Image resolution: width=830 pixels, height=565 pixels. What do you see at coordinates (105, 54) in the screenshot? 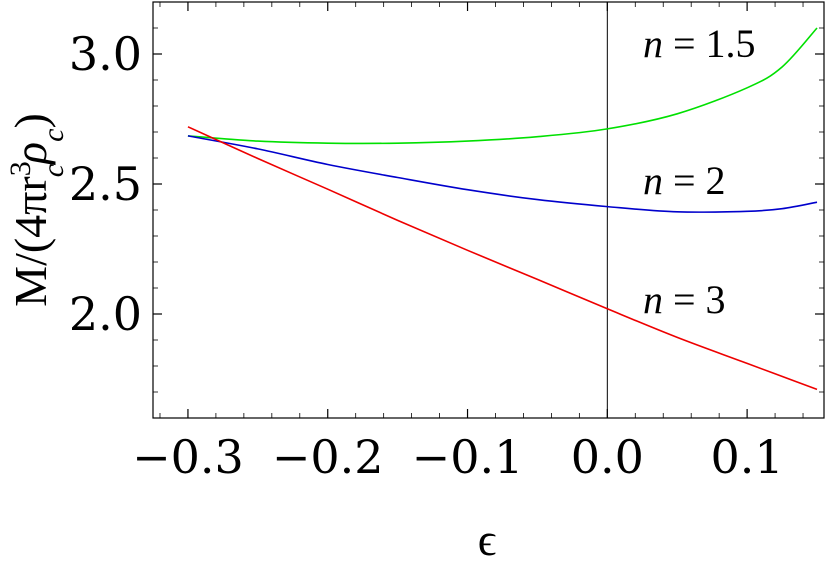
I see `y-tick-label: 3.0` at bounding box center [105, 54].